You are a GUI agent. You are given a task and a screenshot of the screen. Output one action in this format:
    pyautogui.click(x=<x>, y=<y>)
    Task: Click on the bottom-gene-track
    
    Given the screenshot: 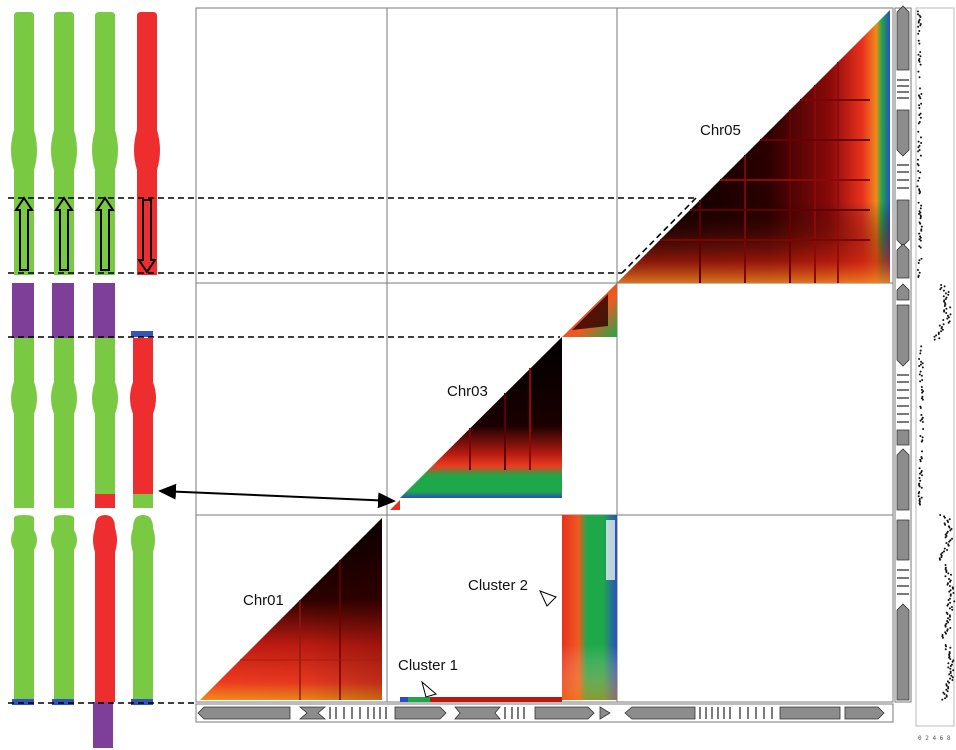 What is the action you would take?
    pyautogui.click(x=544, y=713)
    